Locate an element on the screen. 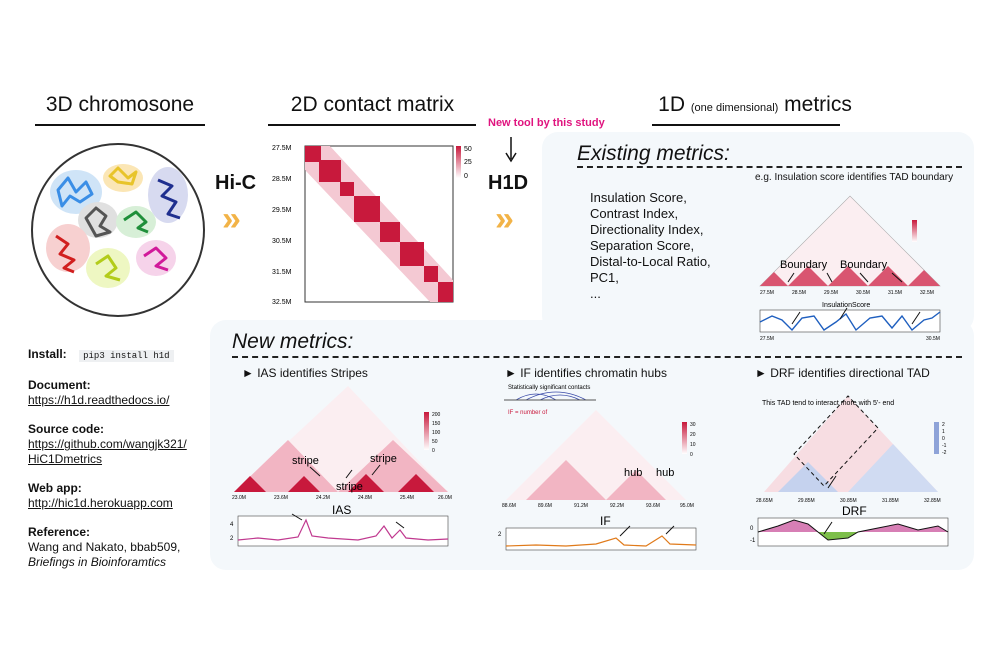 The image size is (990, 660). metric-item: Directionality Index, is located at coordinates (647, 229).